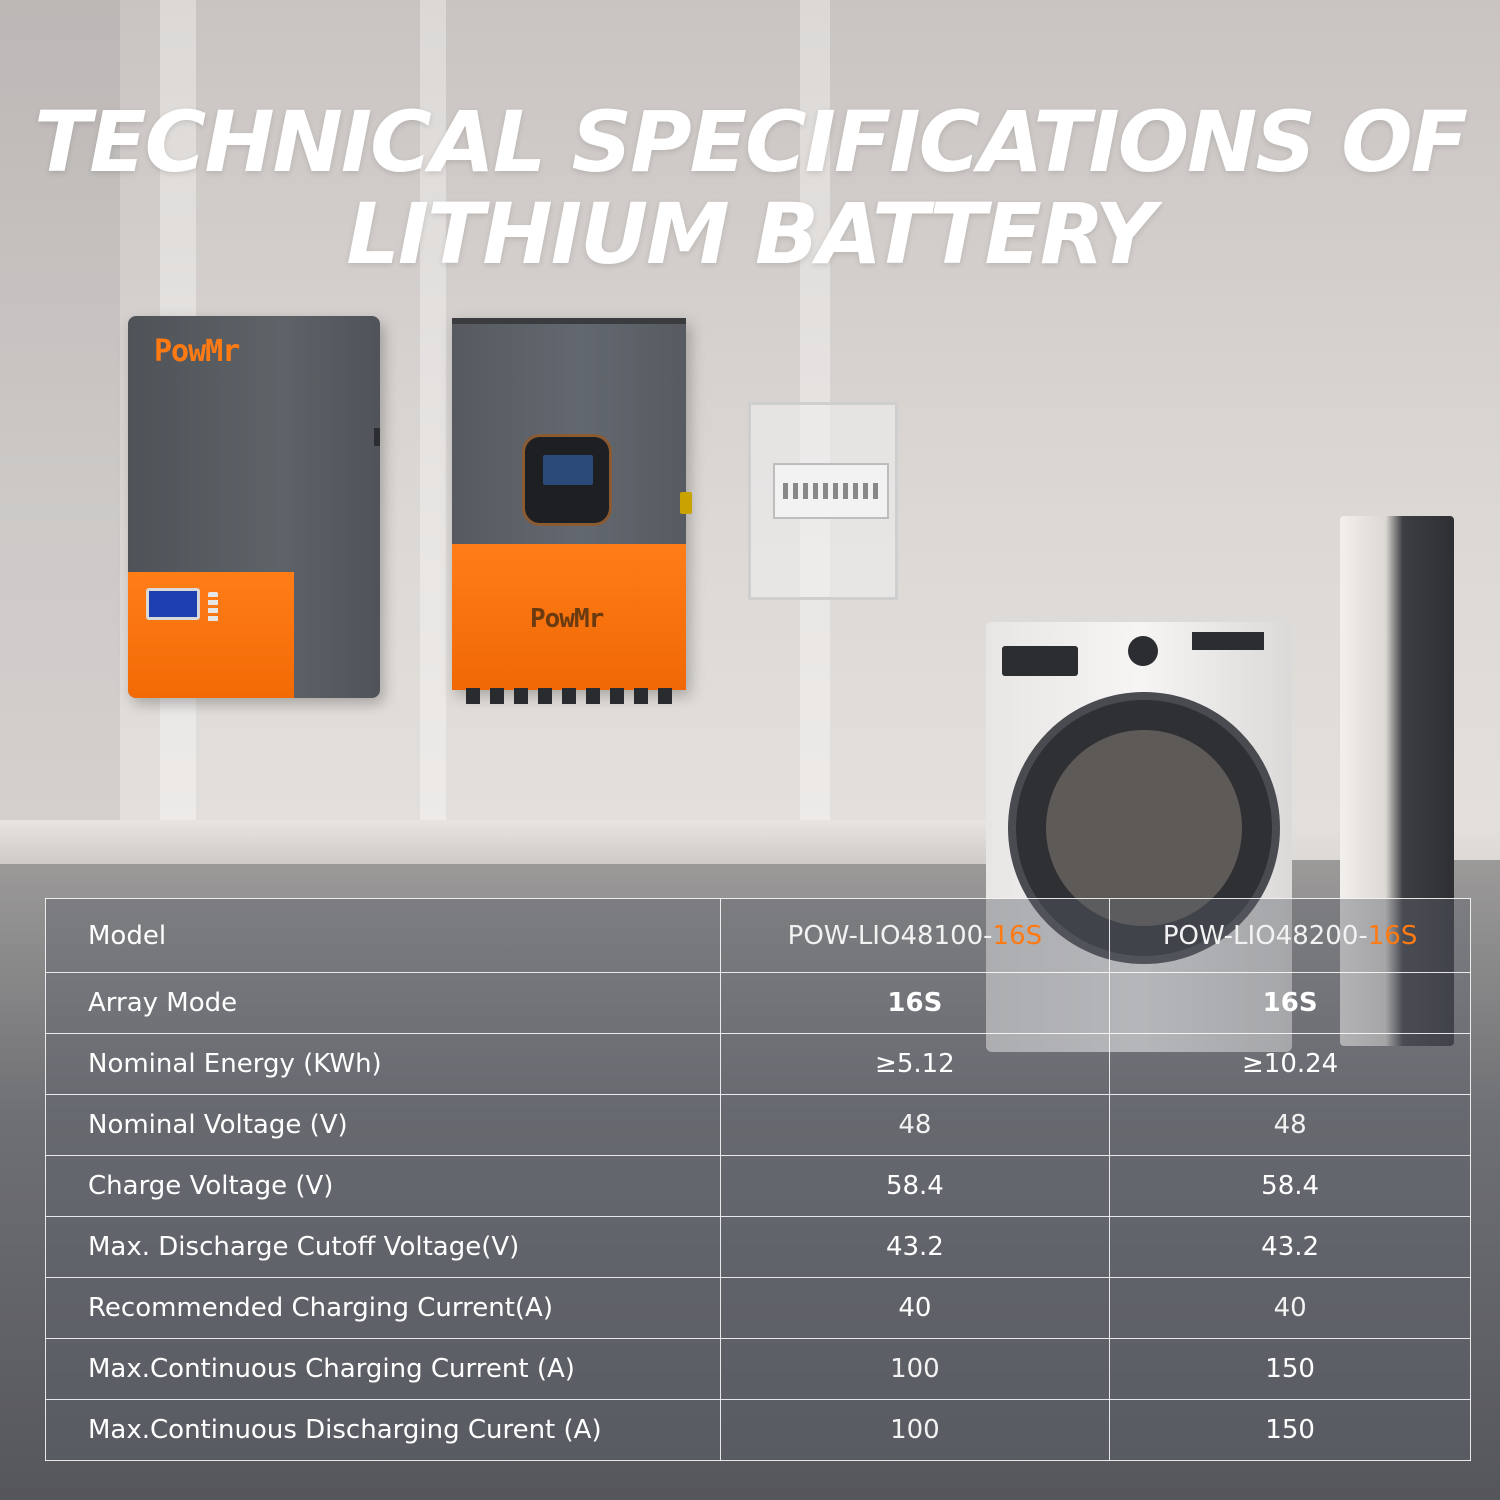 The height and width of the screenshot is (1500, 1500). What do you see at coordinates (831, 491) in the screenshot?
I see `breaker-row` at bounding box center [831, 491].